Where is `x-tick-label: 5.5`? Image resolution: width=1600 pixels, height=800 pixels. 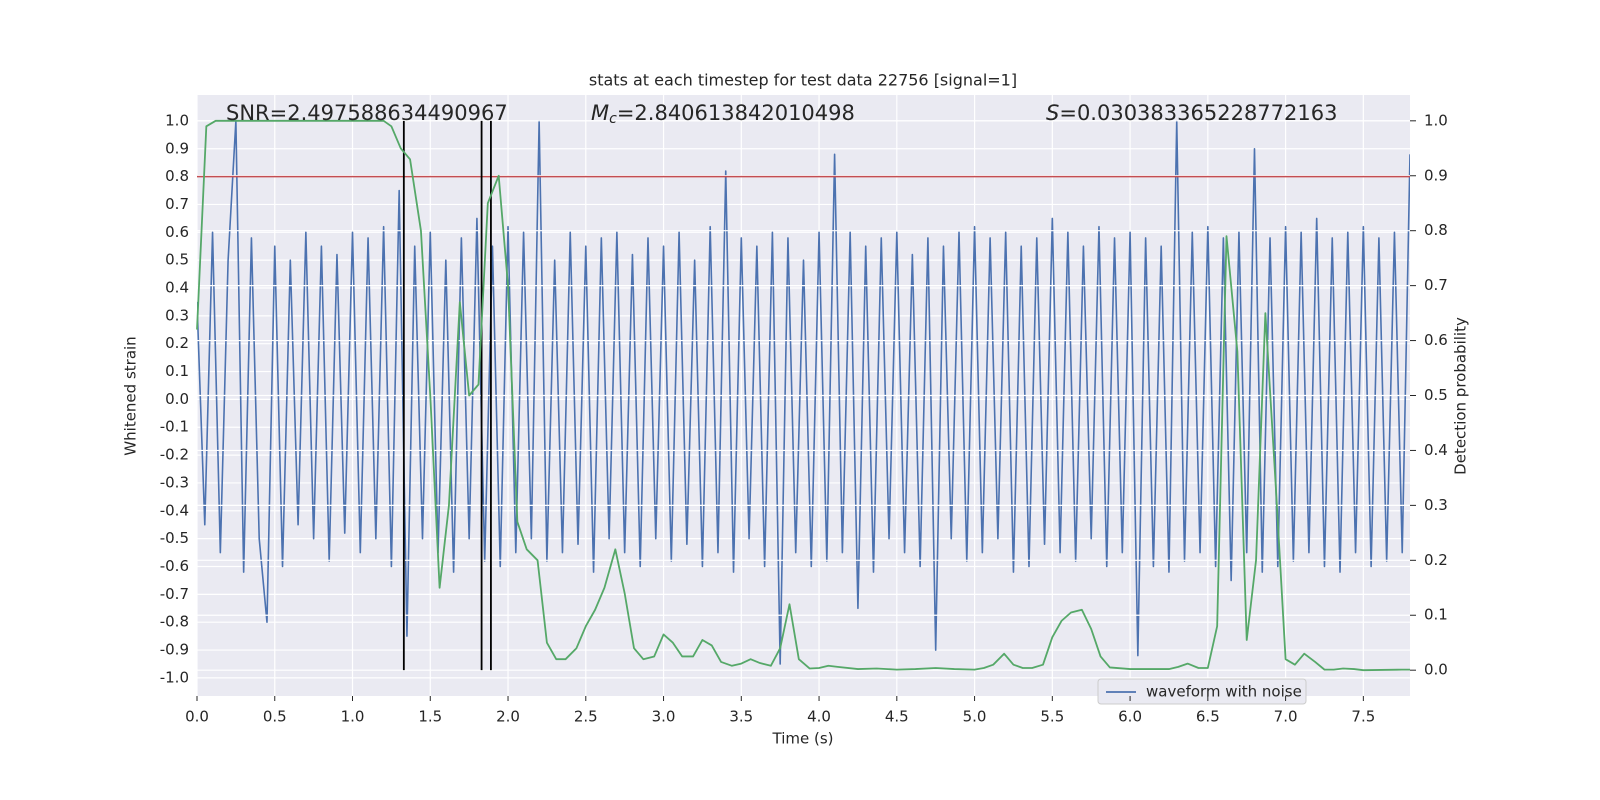
x-tick-label: 5.5 is located at coordinates (1052, 717).